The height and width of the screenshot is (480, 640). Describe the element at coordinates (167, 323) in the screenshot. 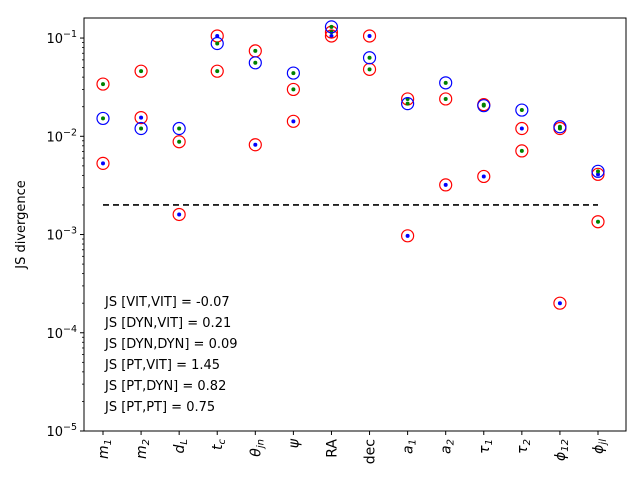

I see `js-annotation: JS [DYN,VIT] = 0.21` at that location.